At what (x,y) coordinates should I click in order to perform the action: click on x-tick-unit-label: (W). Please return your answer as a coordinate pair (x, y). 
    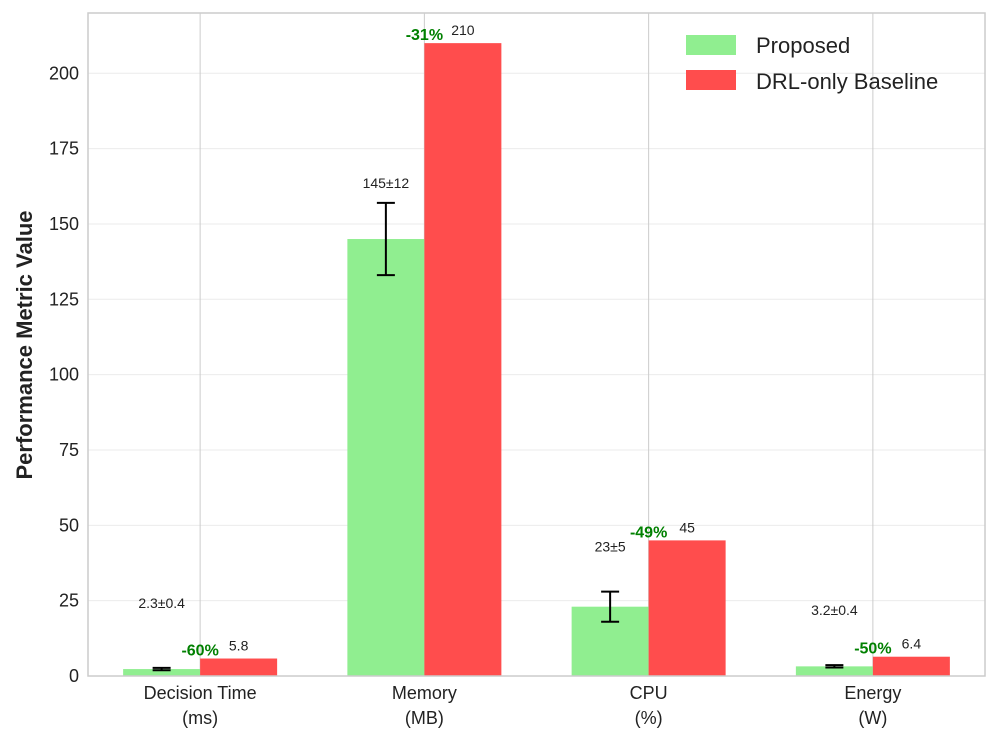
    Looking at the image, I should click on (872, 718).